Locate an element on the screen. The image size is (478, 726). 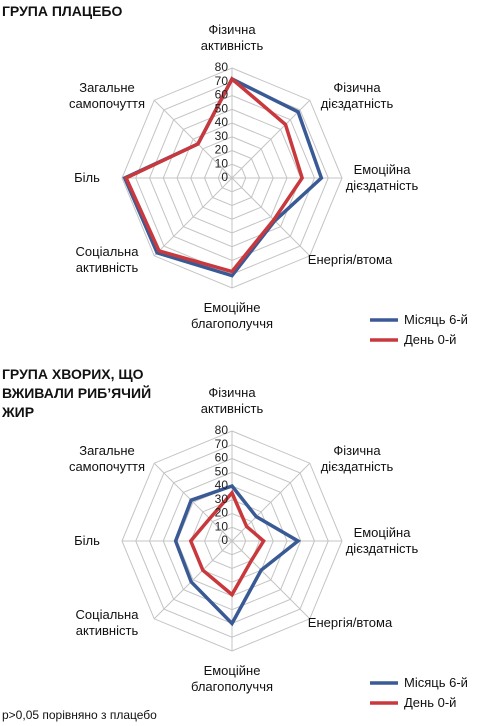
chart-title: ГРУПА ПЛАЦЕБО is located at coordinates (62, 11).